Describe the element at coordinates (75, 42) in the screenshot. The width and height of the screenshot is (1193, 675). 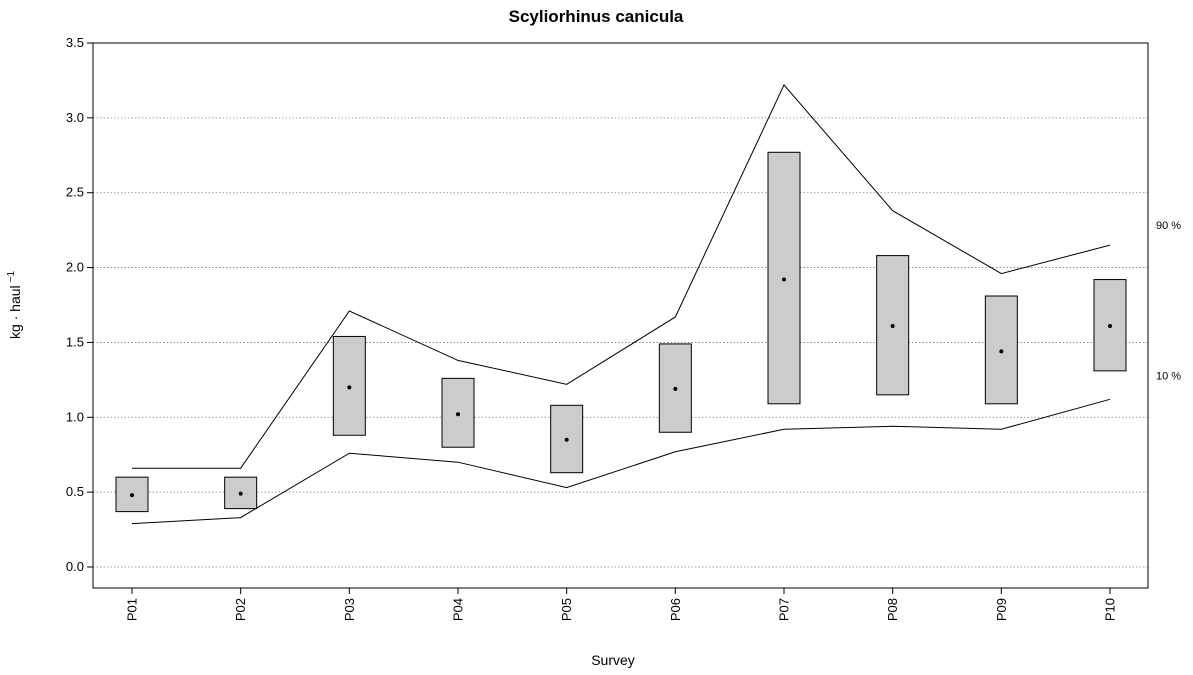
I see `y-tick-label: 3.5` at that location.